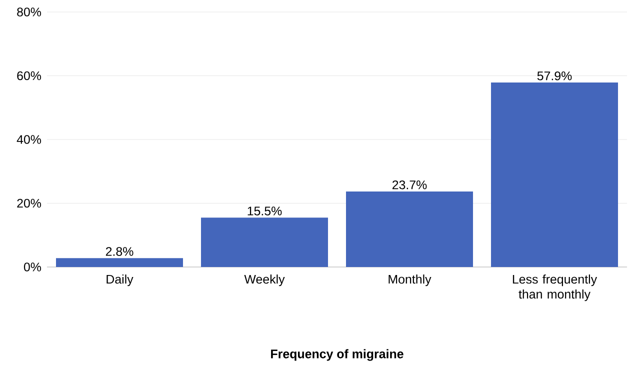 This screenshot has width=633, height=372. Describe the element at coordinates (265, 211) in the screenshot. I see `data-label: 15.5%` at that location.